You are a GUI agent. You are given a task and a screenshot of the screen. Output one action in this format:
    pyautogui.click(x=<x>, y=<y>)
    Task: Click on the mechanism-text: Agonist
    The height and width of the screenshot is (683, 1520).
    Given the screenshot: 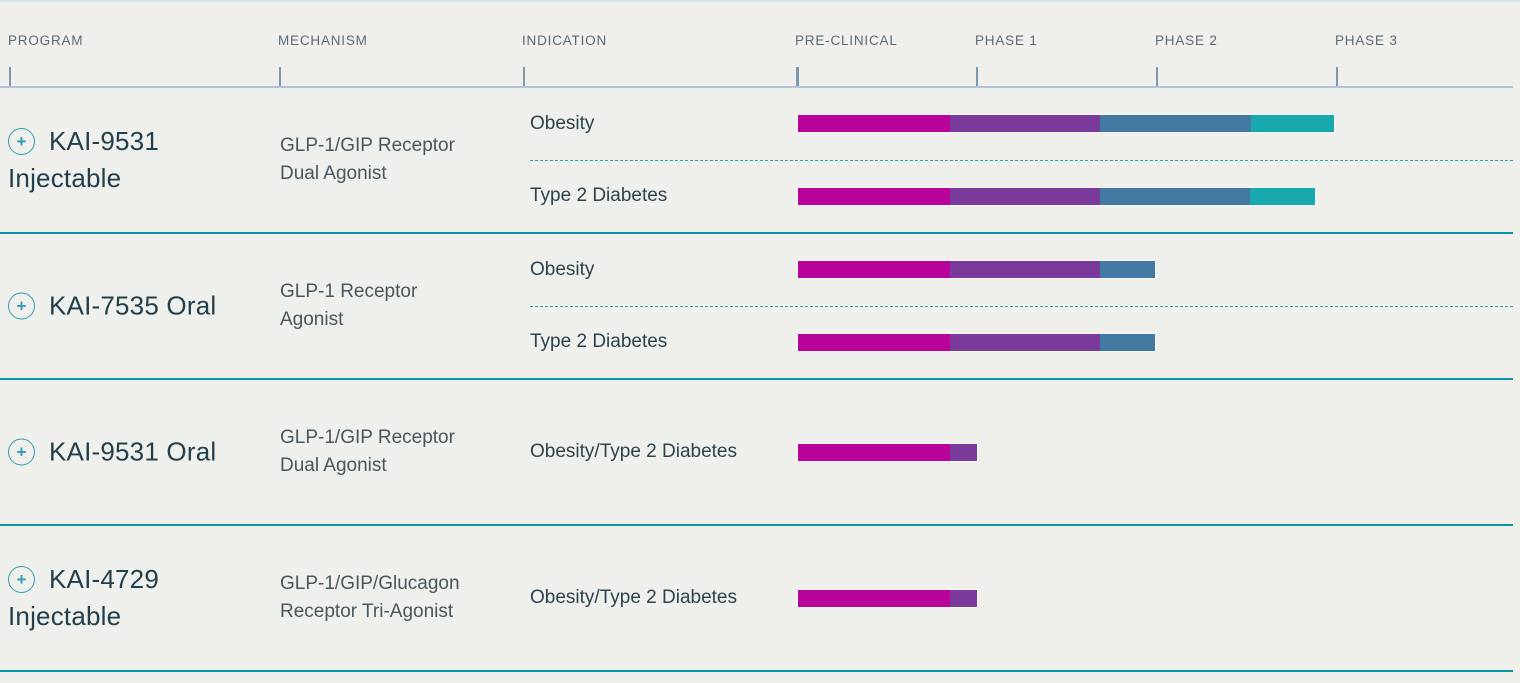 What is the action you would take?
    pyautogui.click(x=312, y=319)
    